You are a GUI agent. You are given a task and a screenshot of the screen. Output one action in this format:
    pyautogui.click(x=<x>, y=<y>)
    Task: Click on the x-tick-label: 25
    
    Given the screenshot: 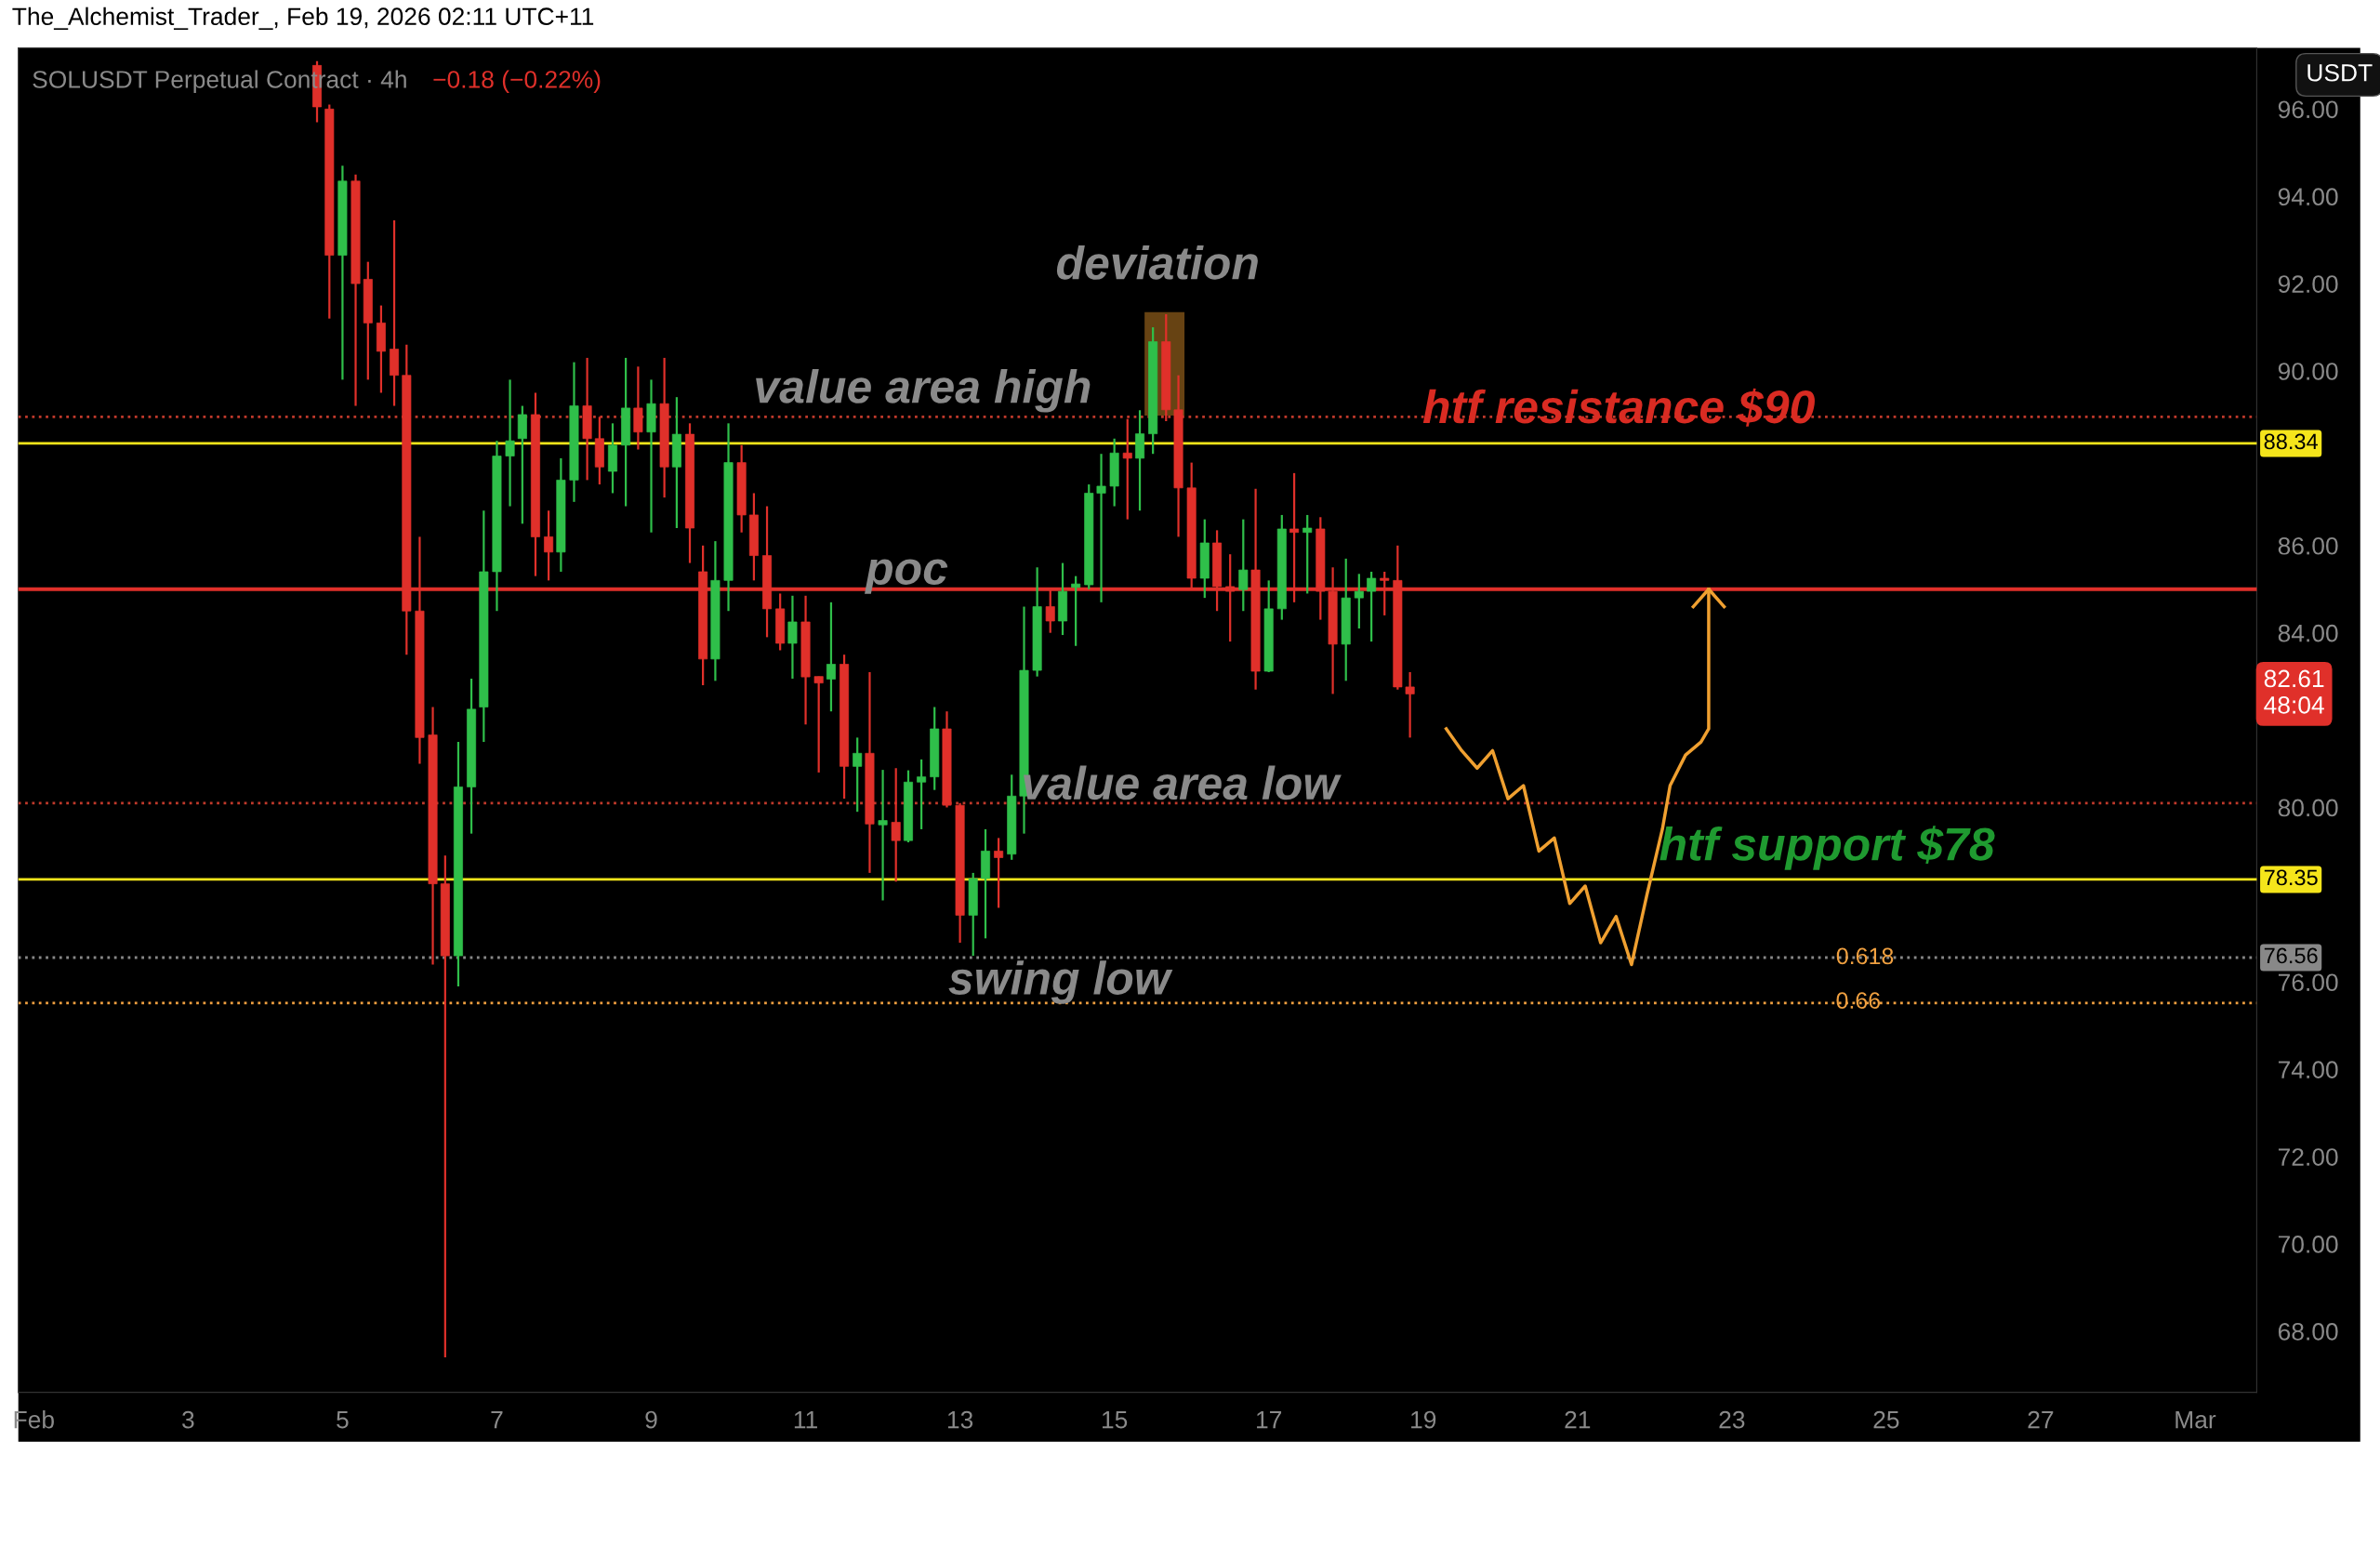 What is the action you would take?
    pyautogui.click(x=1886, y=1419)
    